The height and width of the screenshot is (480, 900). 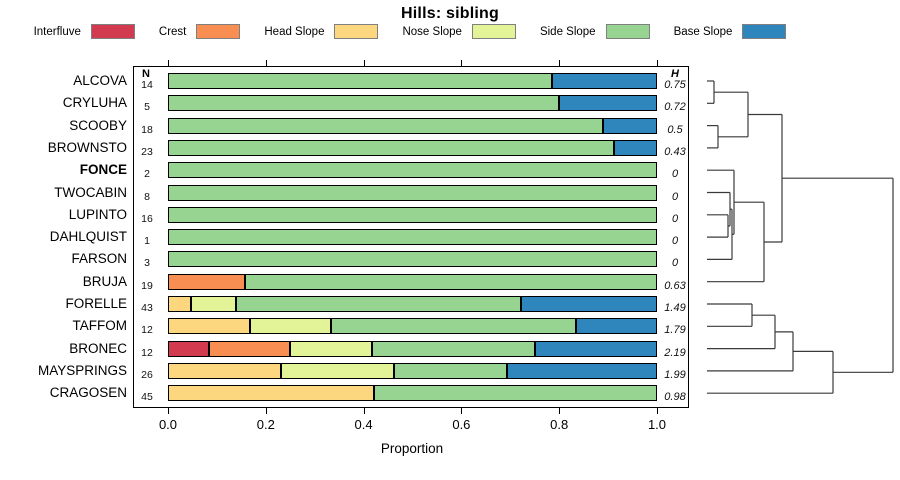 I want to click on row-label: TAFFOM, so click(x=100, y=326).